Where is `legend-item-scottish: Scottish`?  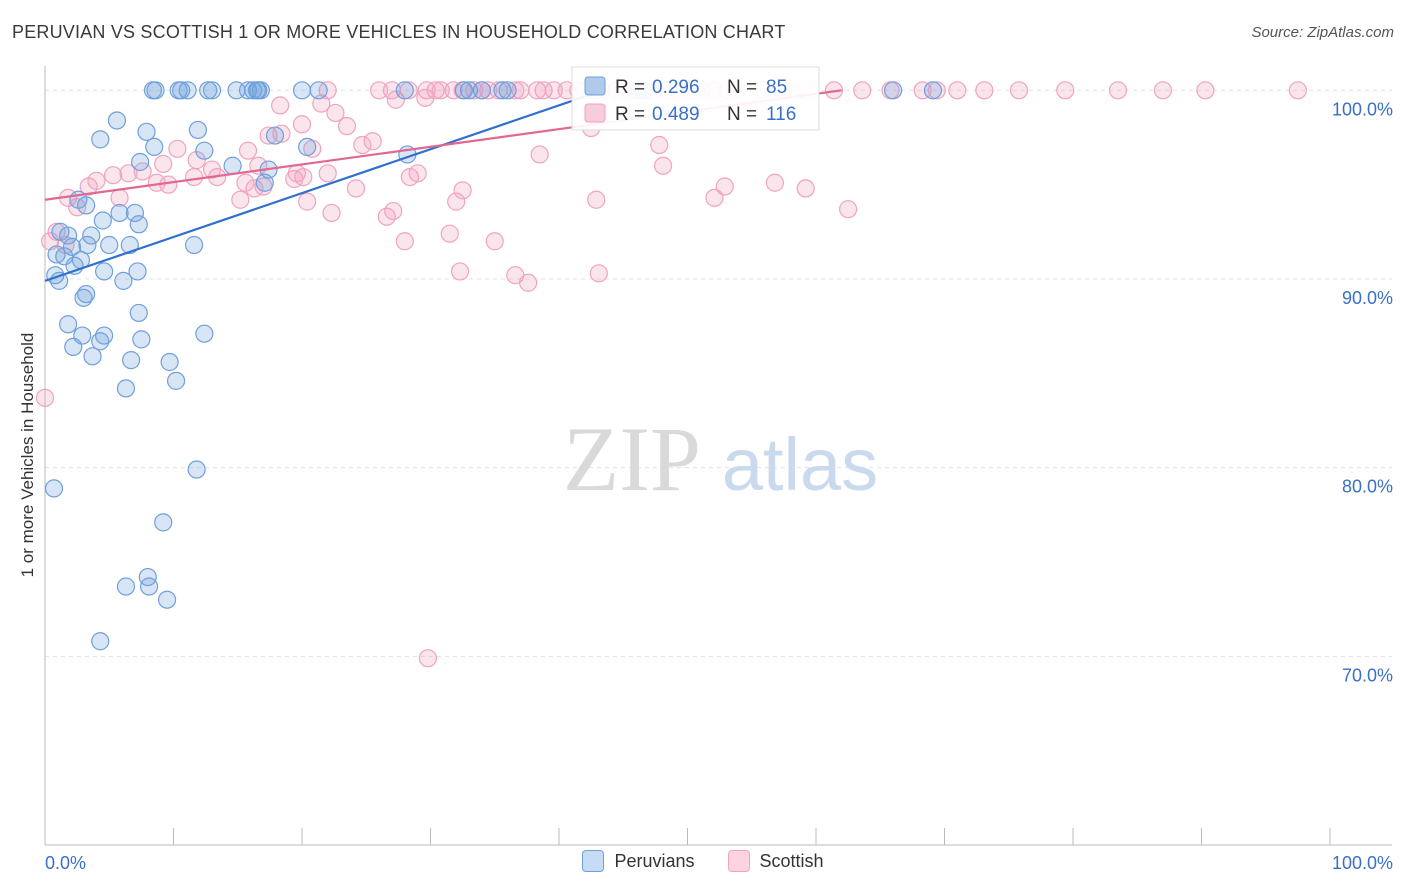
legend-item-scottish: Scottish is located at coordinates (775, 861).